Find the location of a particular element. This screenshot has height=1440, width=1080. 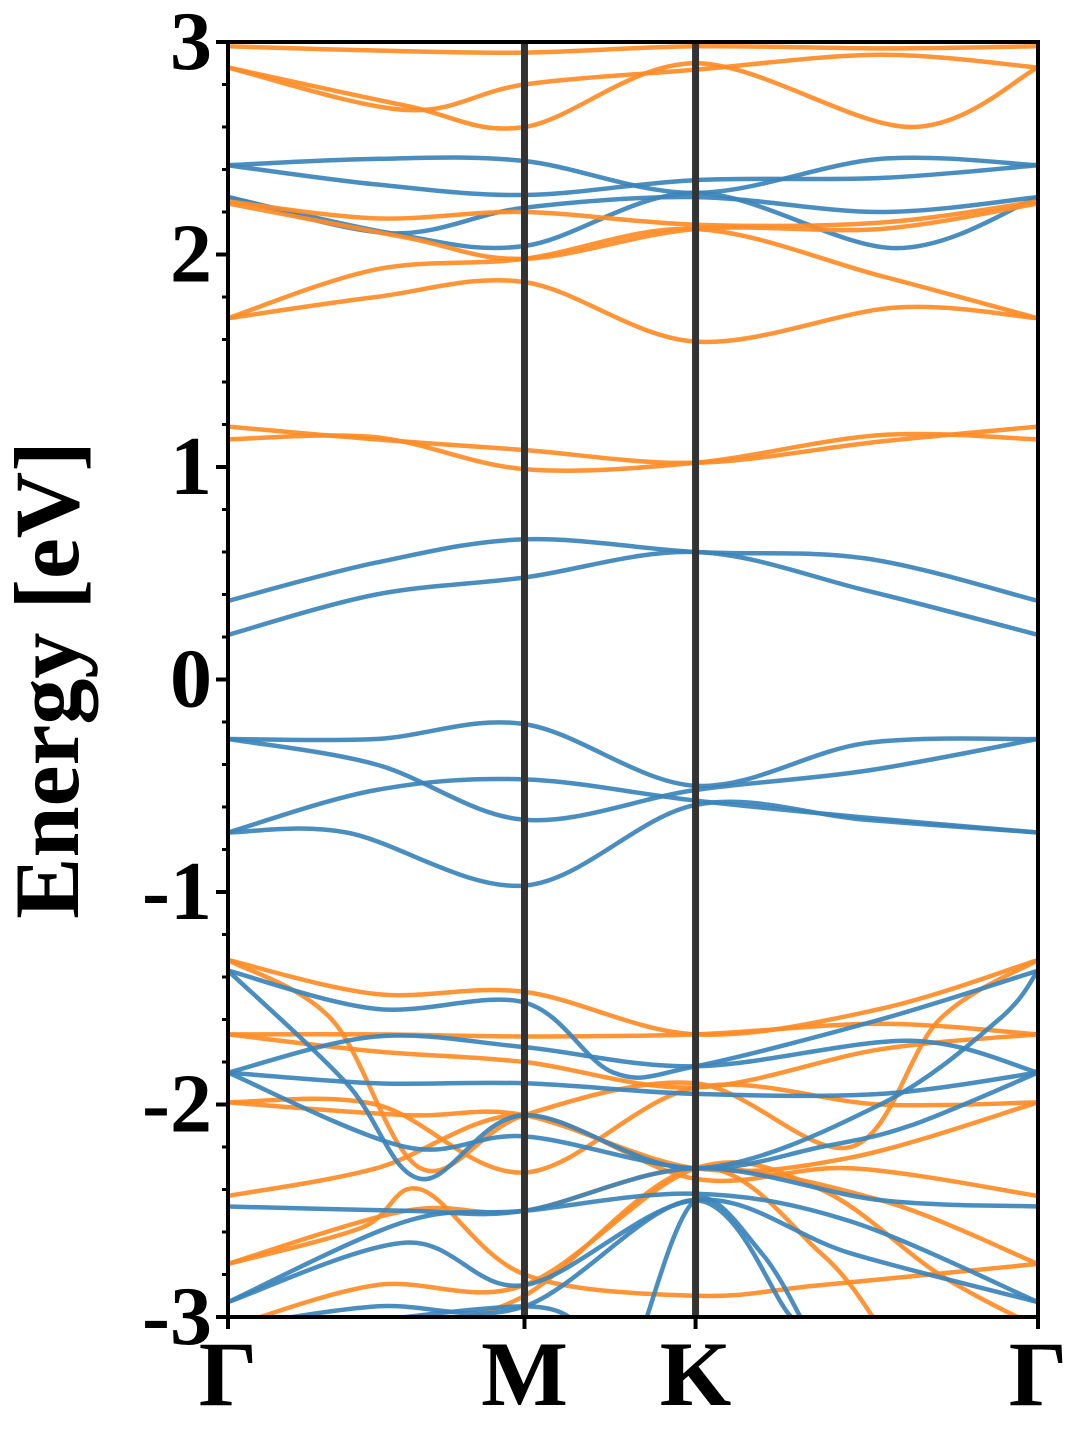

y-axis: 3 2 1 0 -1 -2 -3 is located at coordinates (185, 681).